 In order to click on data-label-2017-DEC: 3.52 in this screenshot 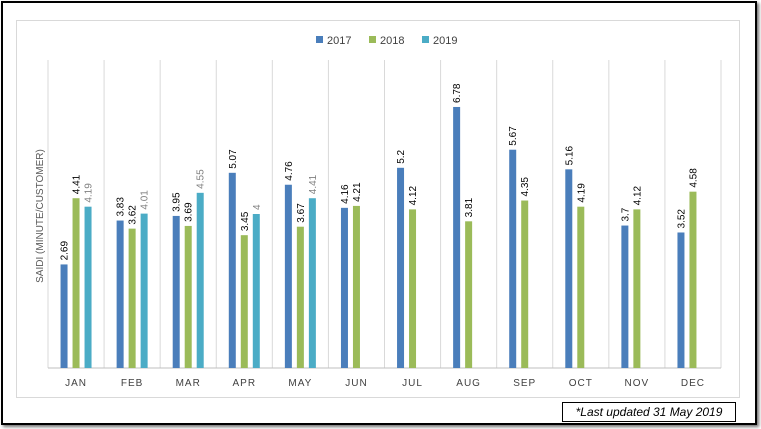, I will do `click(681, 219)`.